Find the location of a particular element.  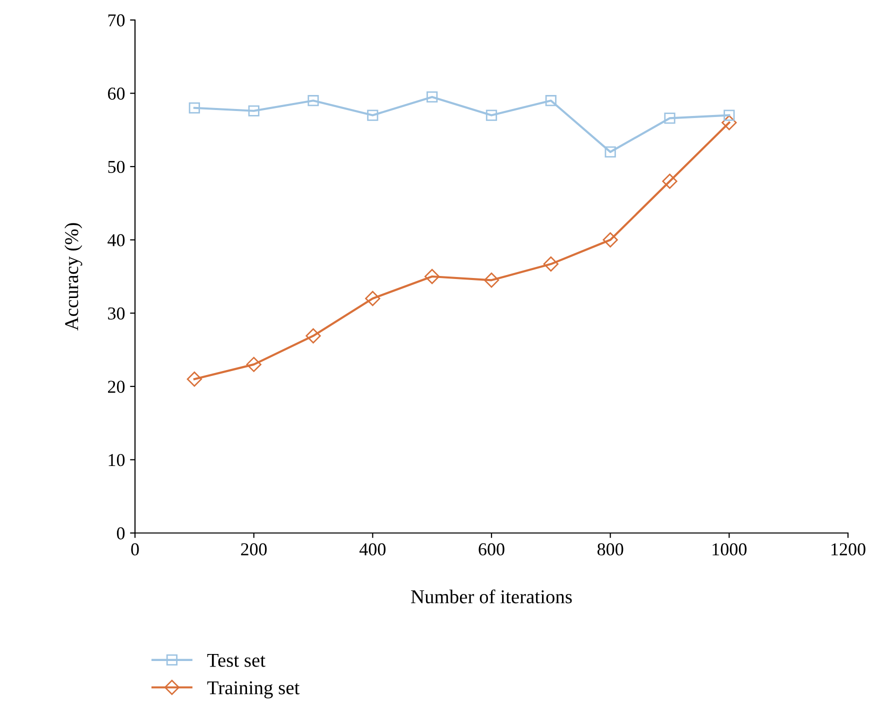

x-tick-label: 0 is located at coordinates (135, 549).